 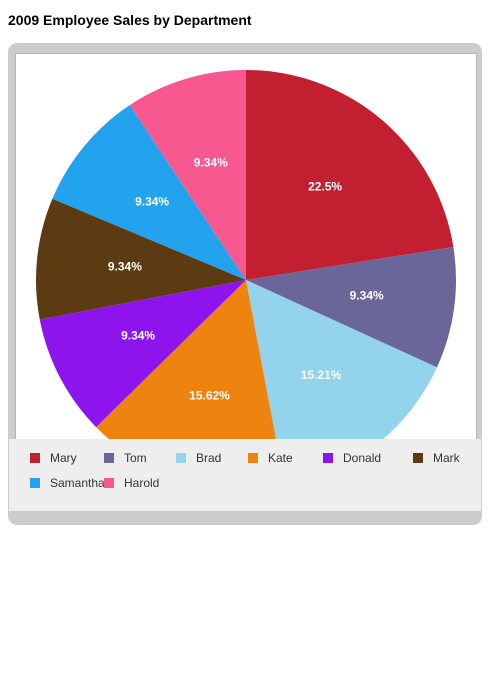 I want to click on slice-label-harold: 9.34%, so click(x=211, y=163).